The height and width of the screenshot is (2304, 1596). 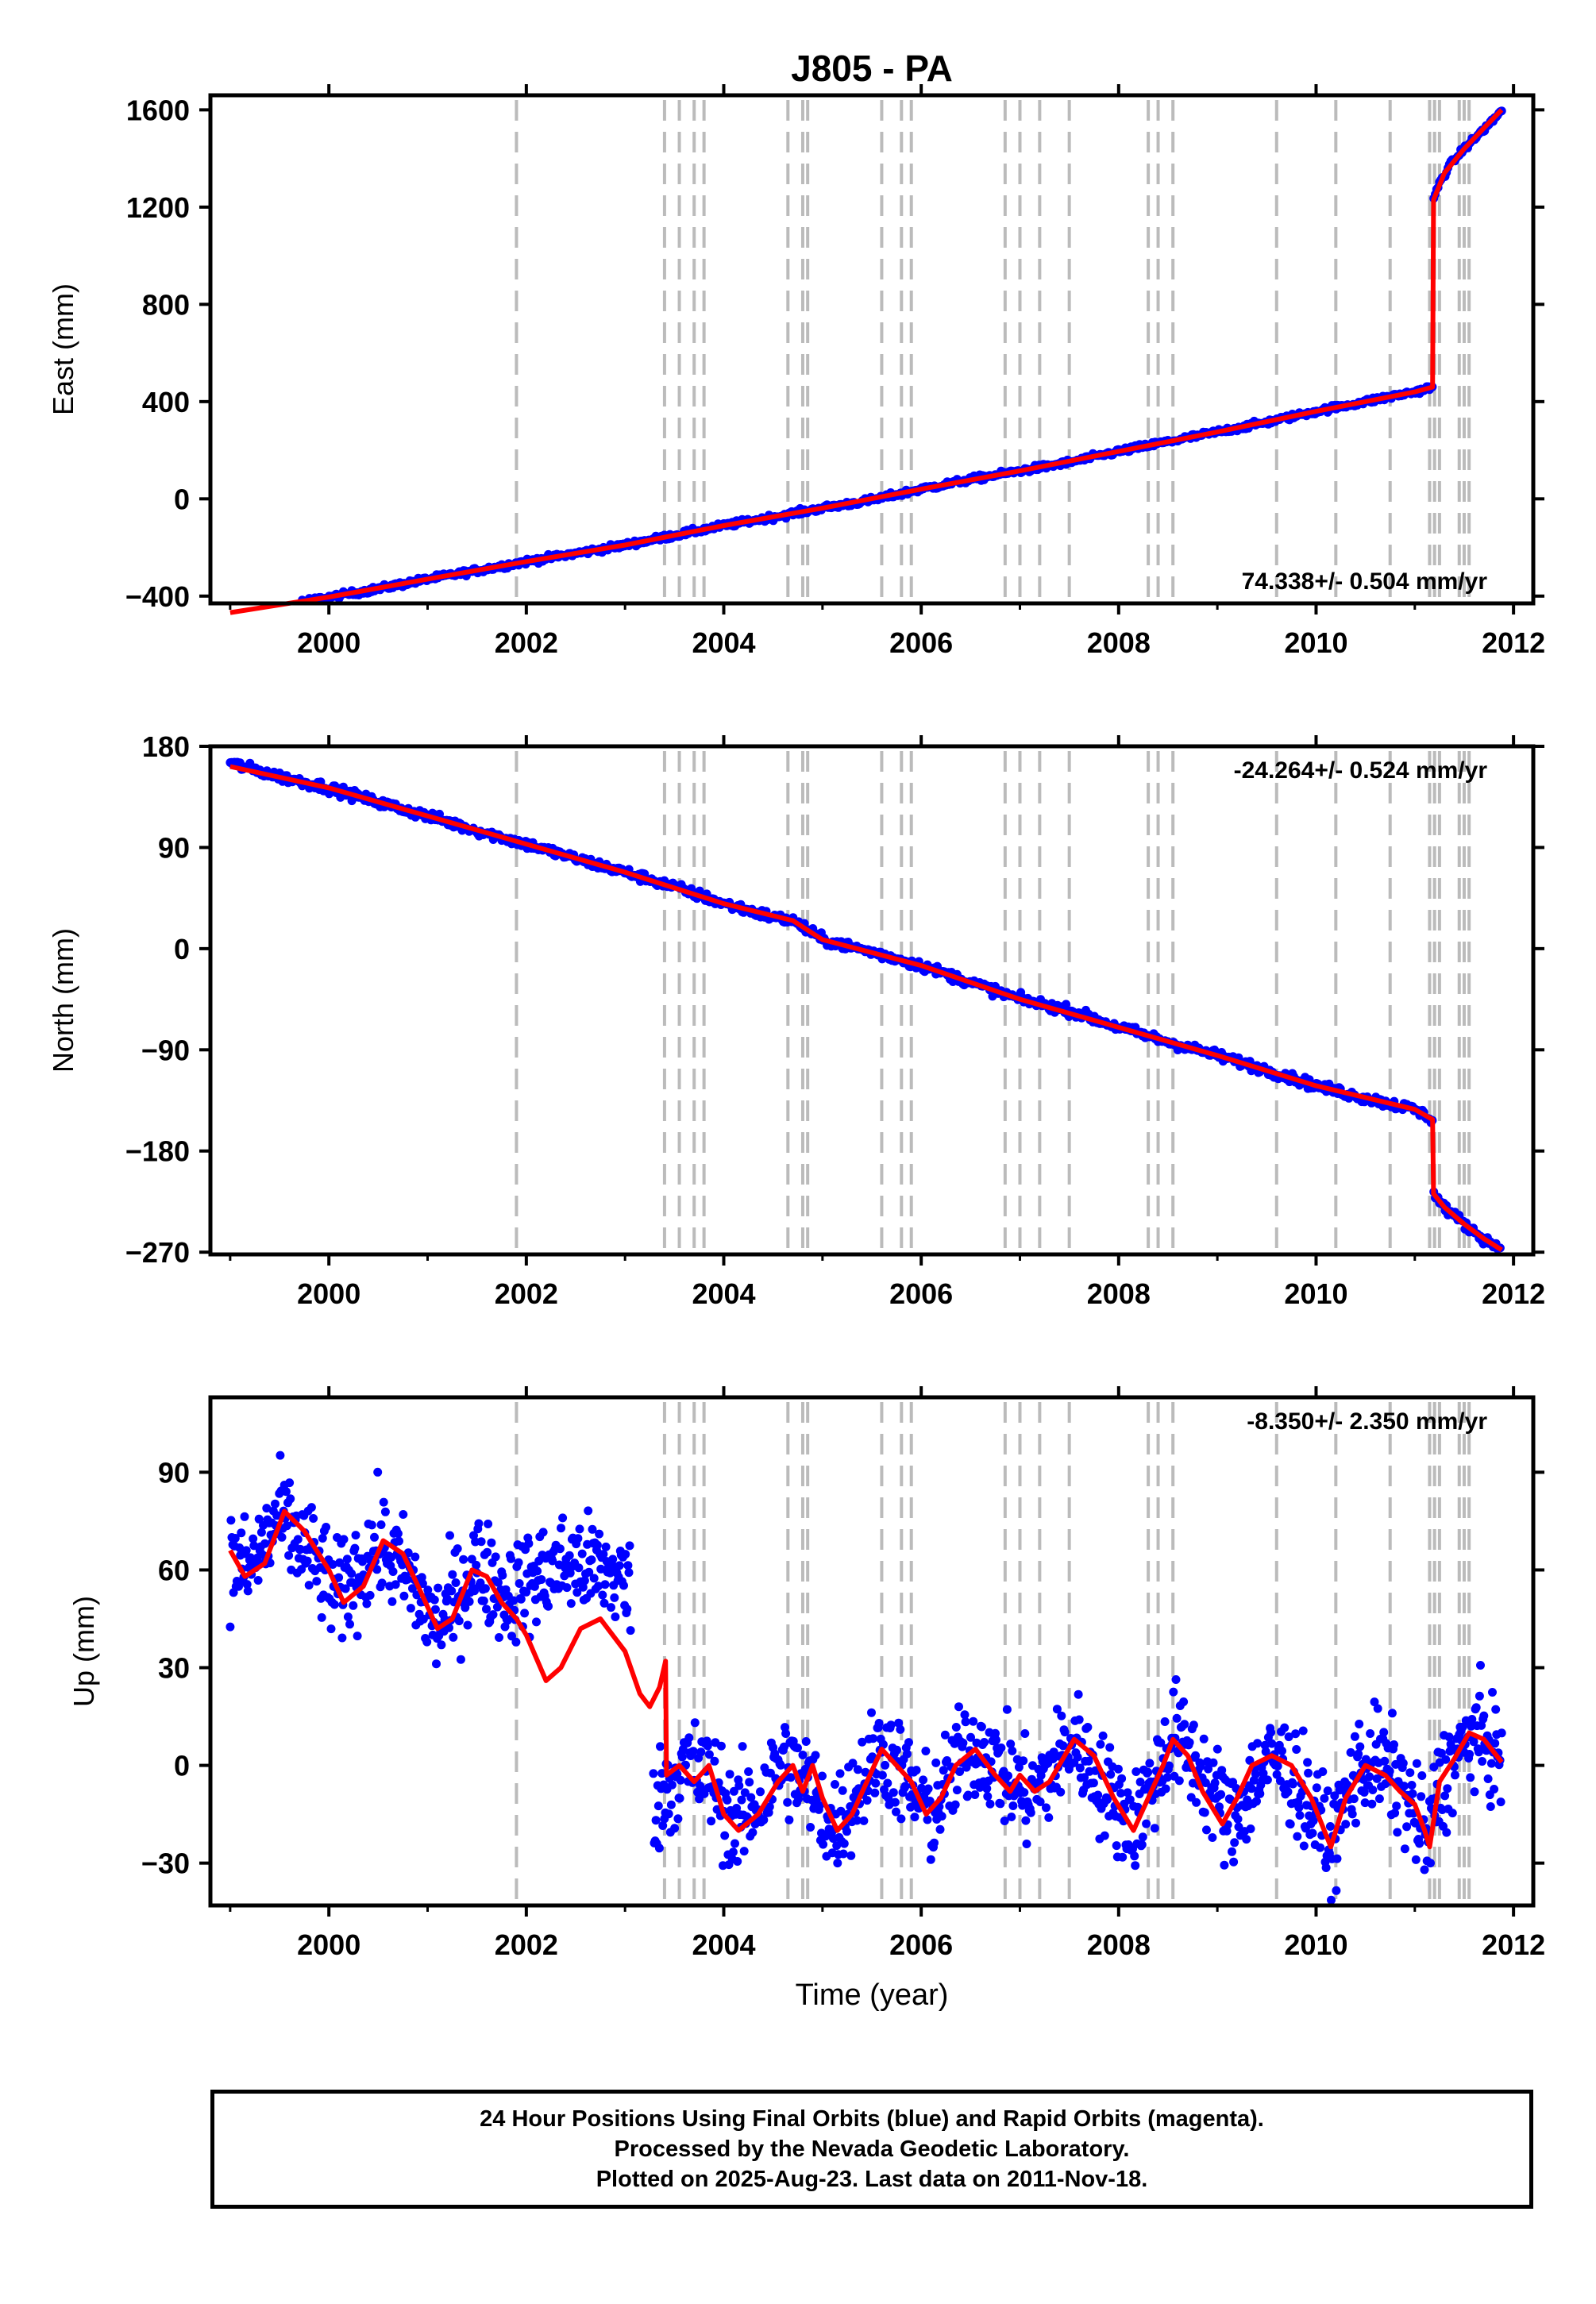 I want to click on y-tick-label: 30, so click(x=174, y=1669).